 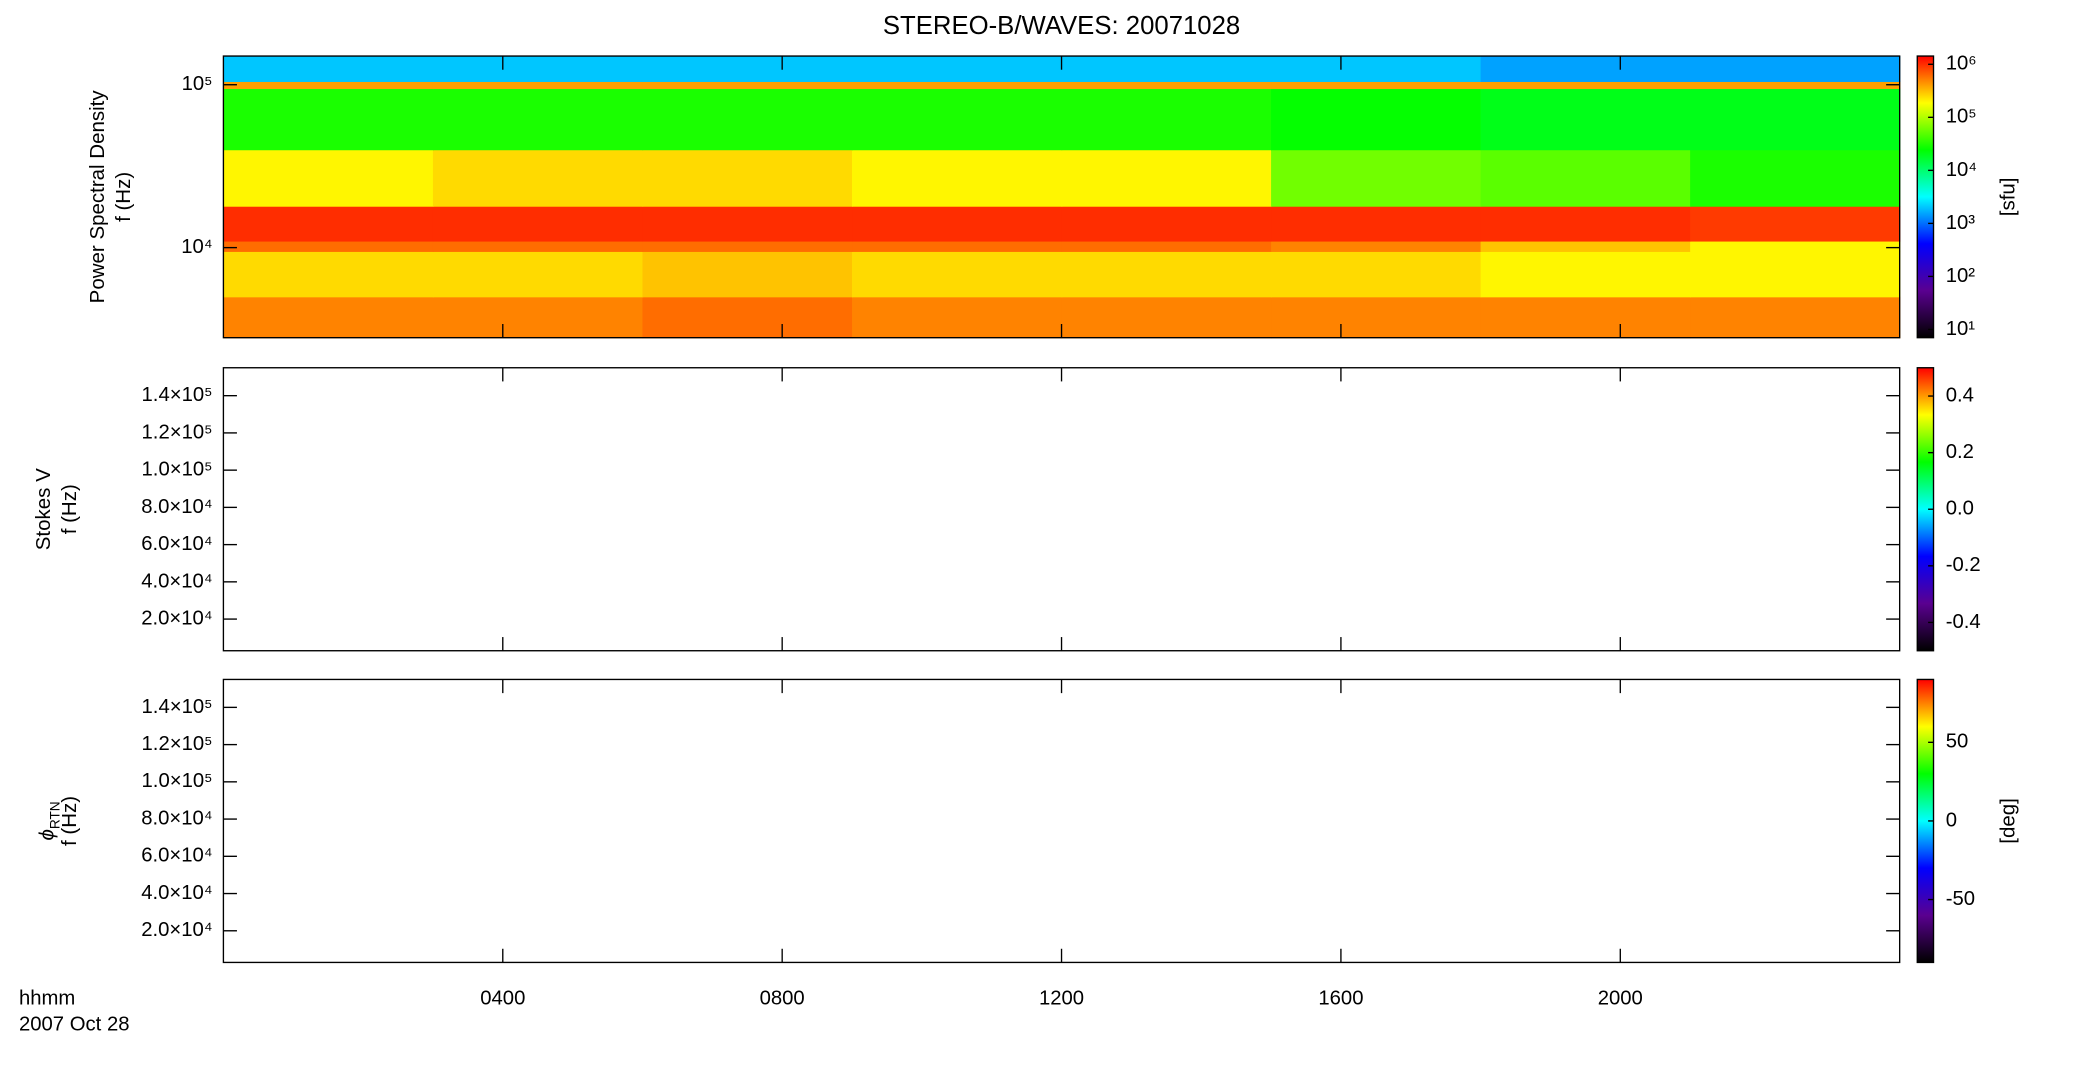 What do you see at coordinates (196, 247) in the screenshot?
I see `y-tick-label: 10⁴` at bounding box center [196, 247].